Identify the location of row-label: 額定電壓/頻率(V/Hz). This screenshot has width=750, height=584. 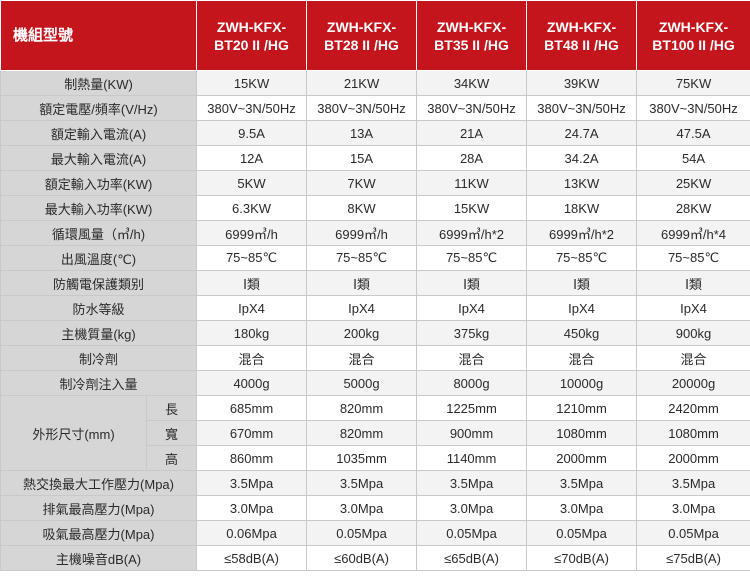
(99, 108).